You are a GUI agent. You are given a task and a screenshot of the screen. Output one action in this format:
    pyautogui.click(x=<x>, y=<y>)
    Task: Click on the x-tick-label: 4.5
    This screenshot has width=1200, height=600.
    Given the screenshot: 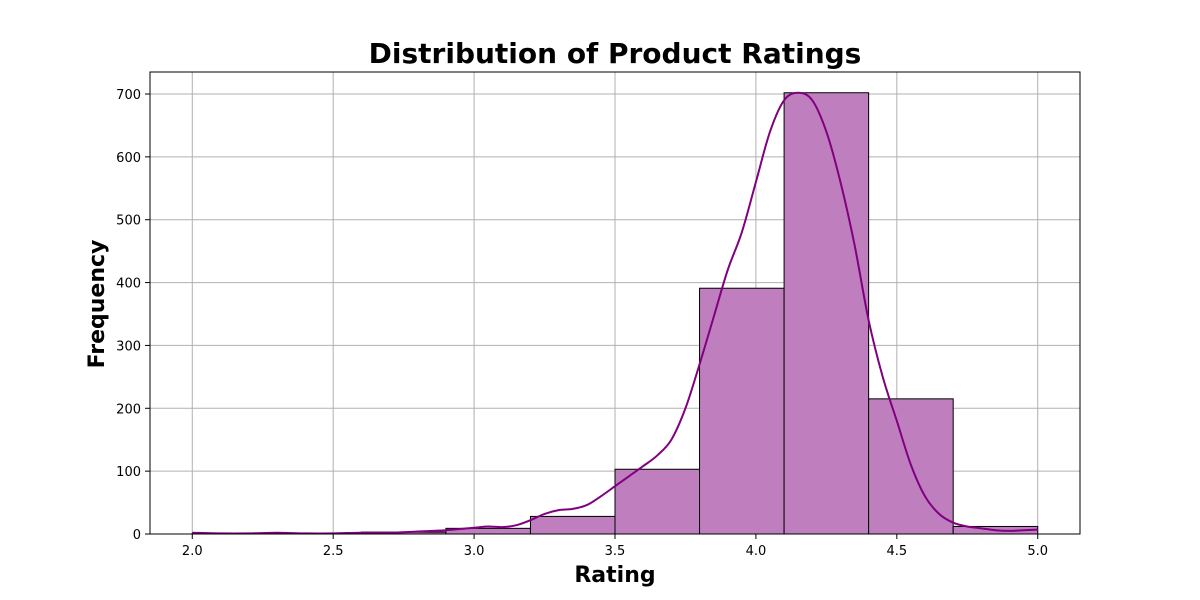 What is the action you would take?
    pyautogui.click(x=896, y=551)
    